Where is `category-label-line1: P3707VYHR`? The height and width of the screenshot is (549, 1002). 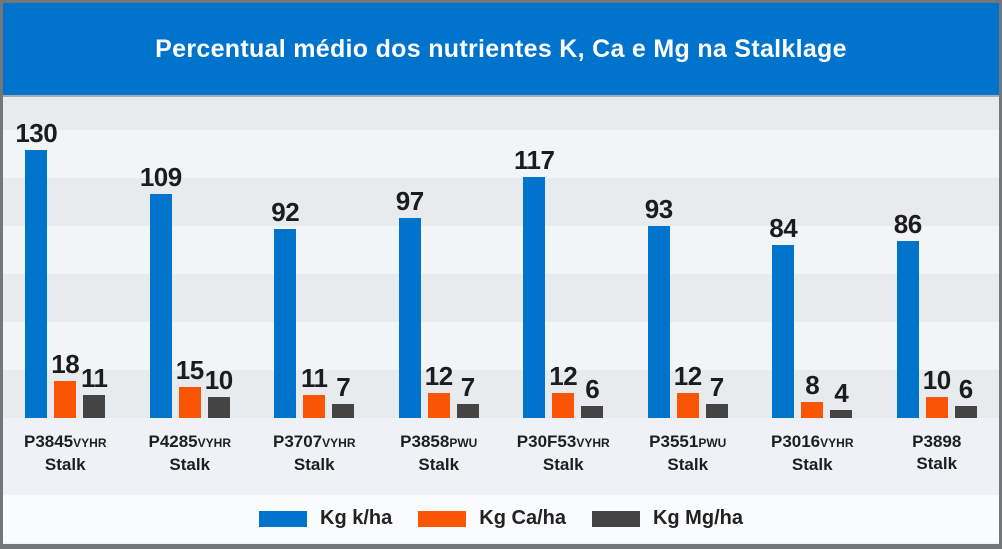 category-label-line1: P3707VYHR is located at coordinates (314, 442).